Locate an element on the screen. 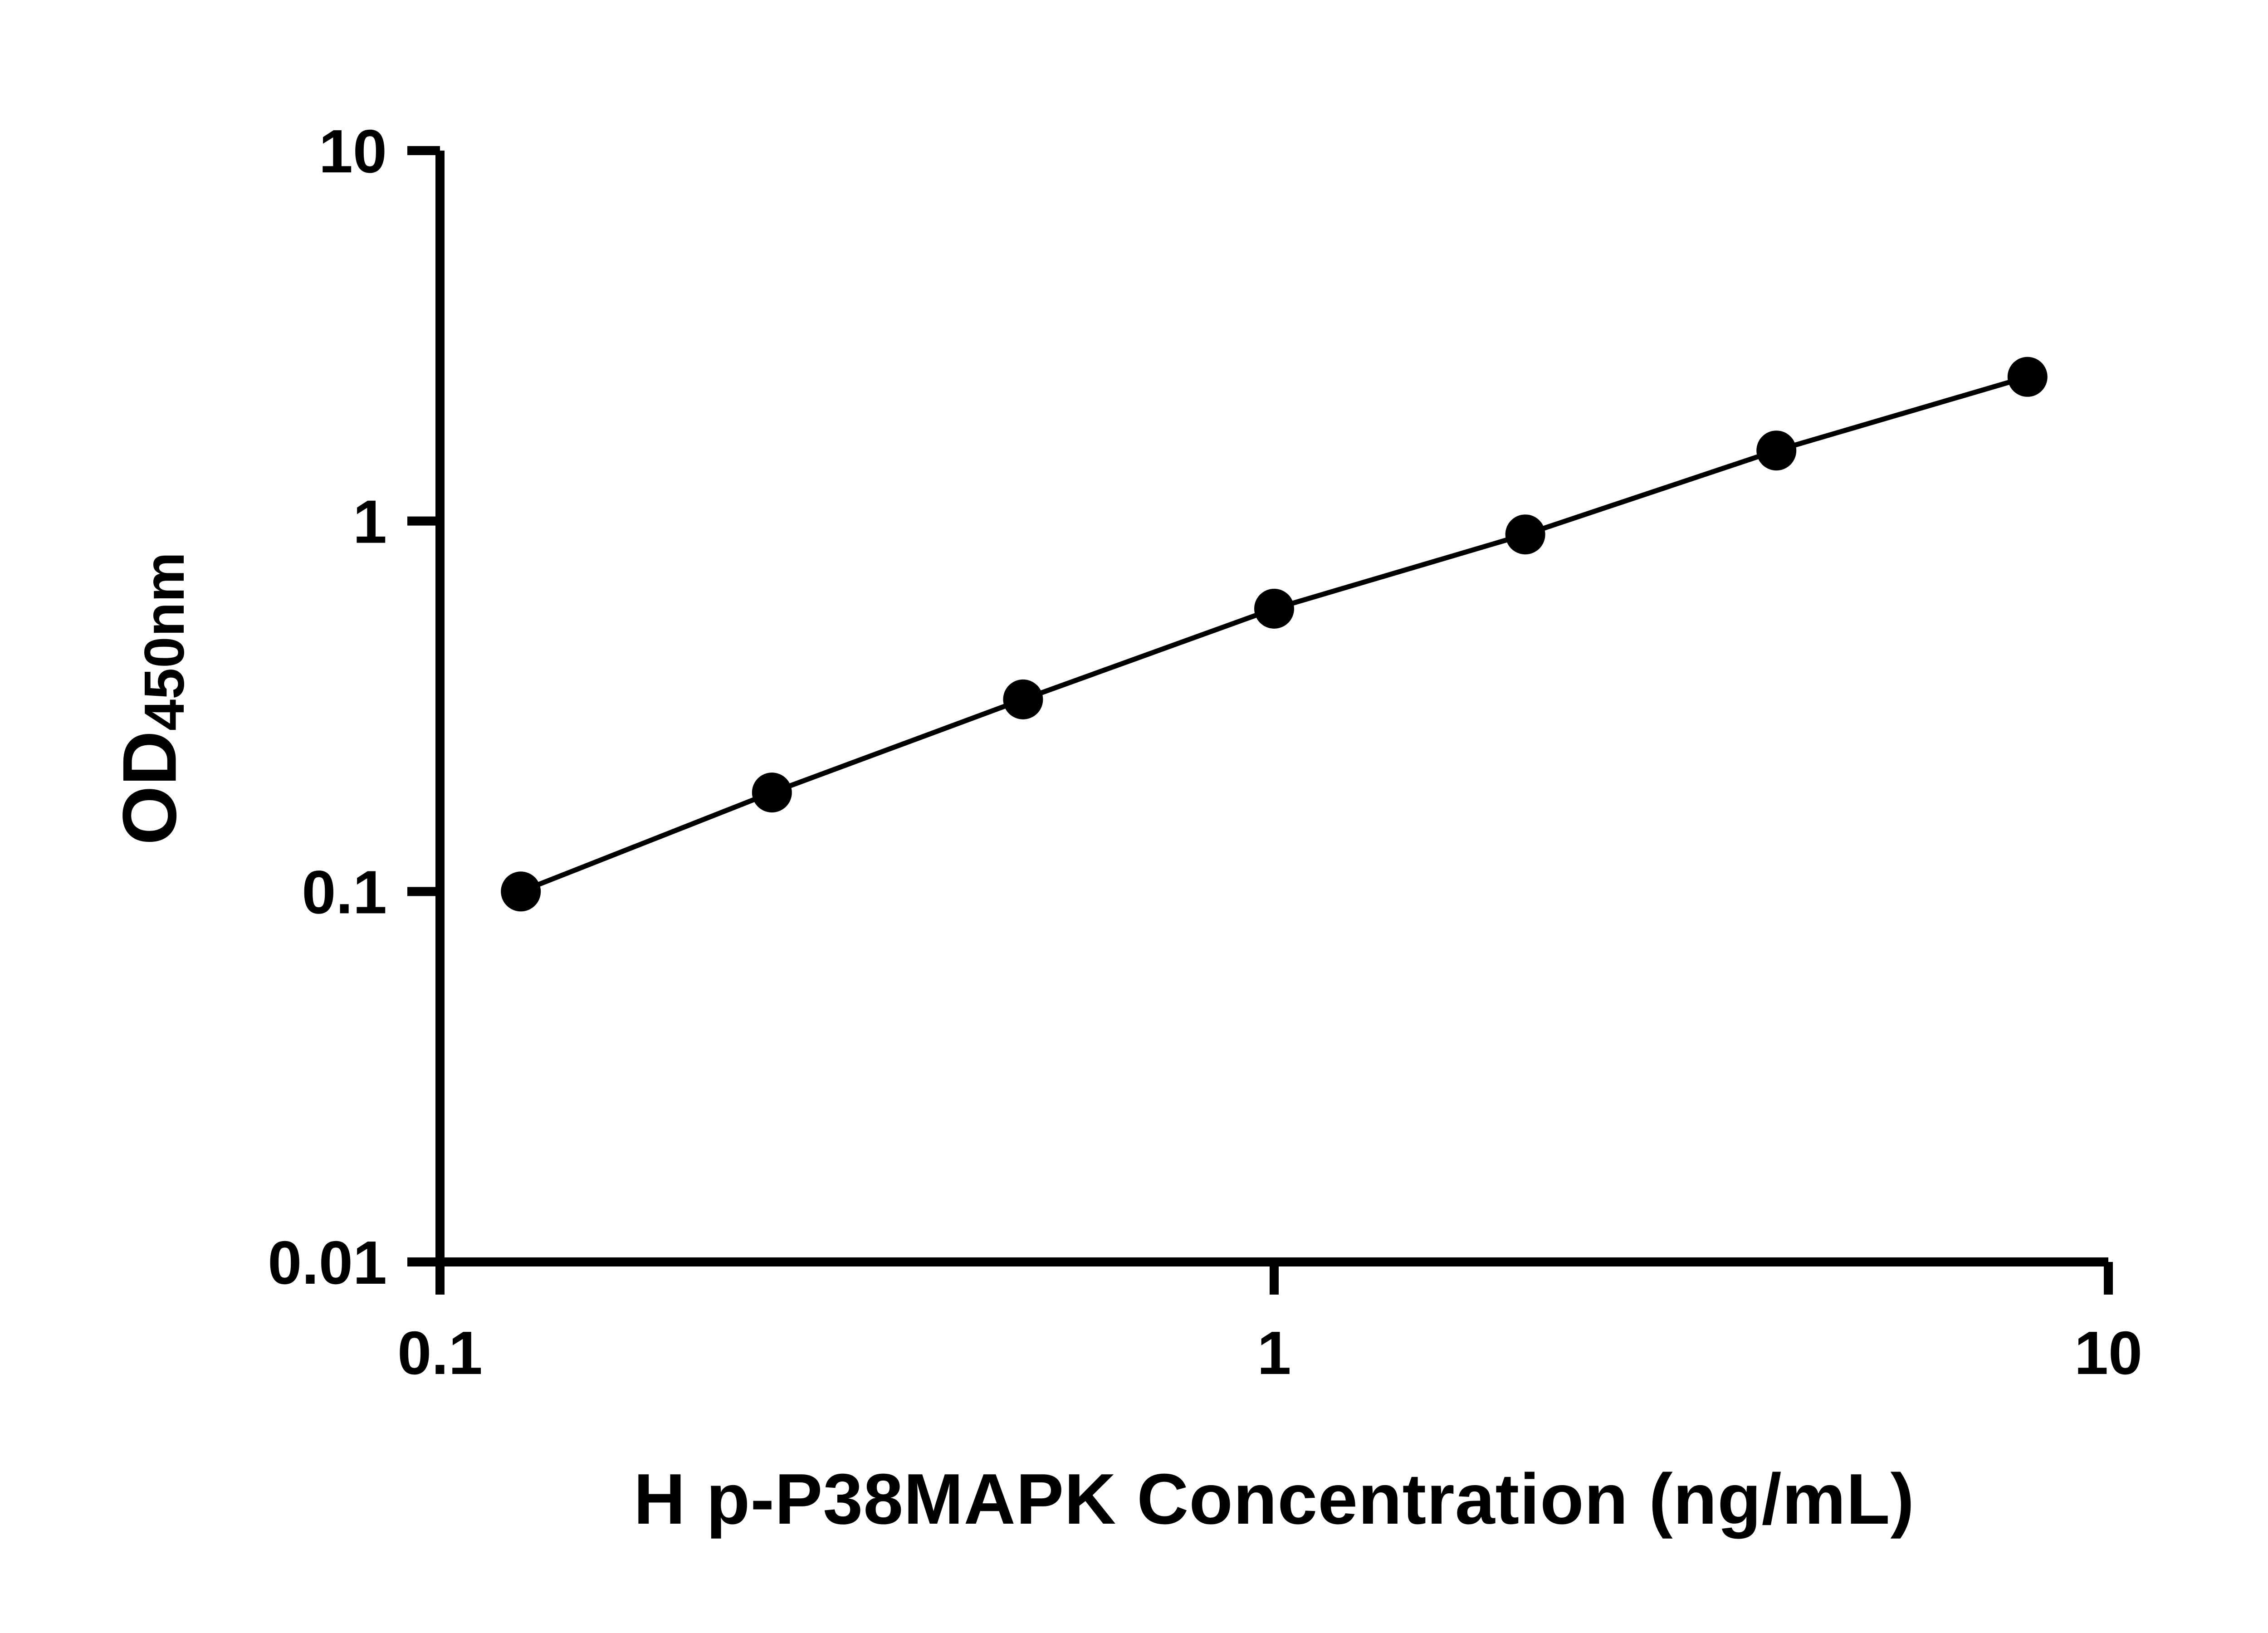 The width and height of the screenshot is (2268, 1633). x-tick-label: 1 is located at coordinates (1274, 1353).